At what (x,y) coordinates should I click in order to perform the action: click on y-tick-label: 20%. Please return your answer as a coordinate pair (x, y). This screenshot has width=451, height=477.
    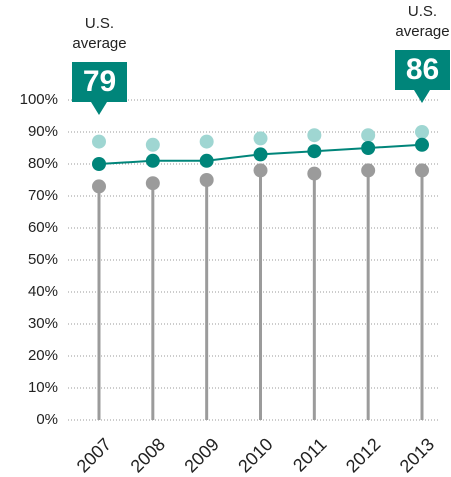
    Looking at the image, I should click on (43, 355).